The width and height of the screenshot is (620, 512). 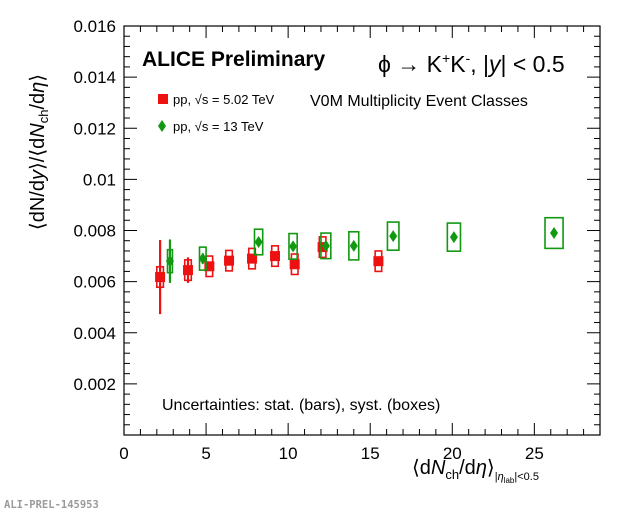 I want to click on legend-marker-5tev, so click(x=163, y=99).